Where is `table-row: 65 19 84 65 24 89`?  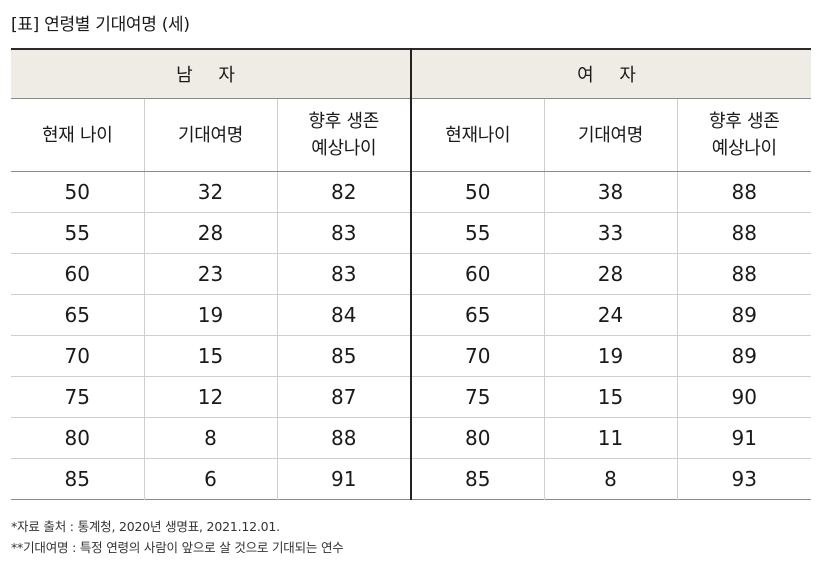 table-row: 65 19 84 65 24 89 is located at coordinates (411, 315).